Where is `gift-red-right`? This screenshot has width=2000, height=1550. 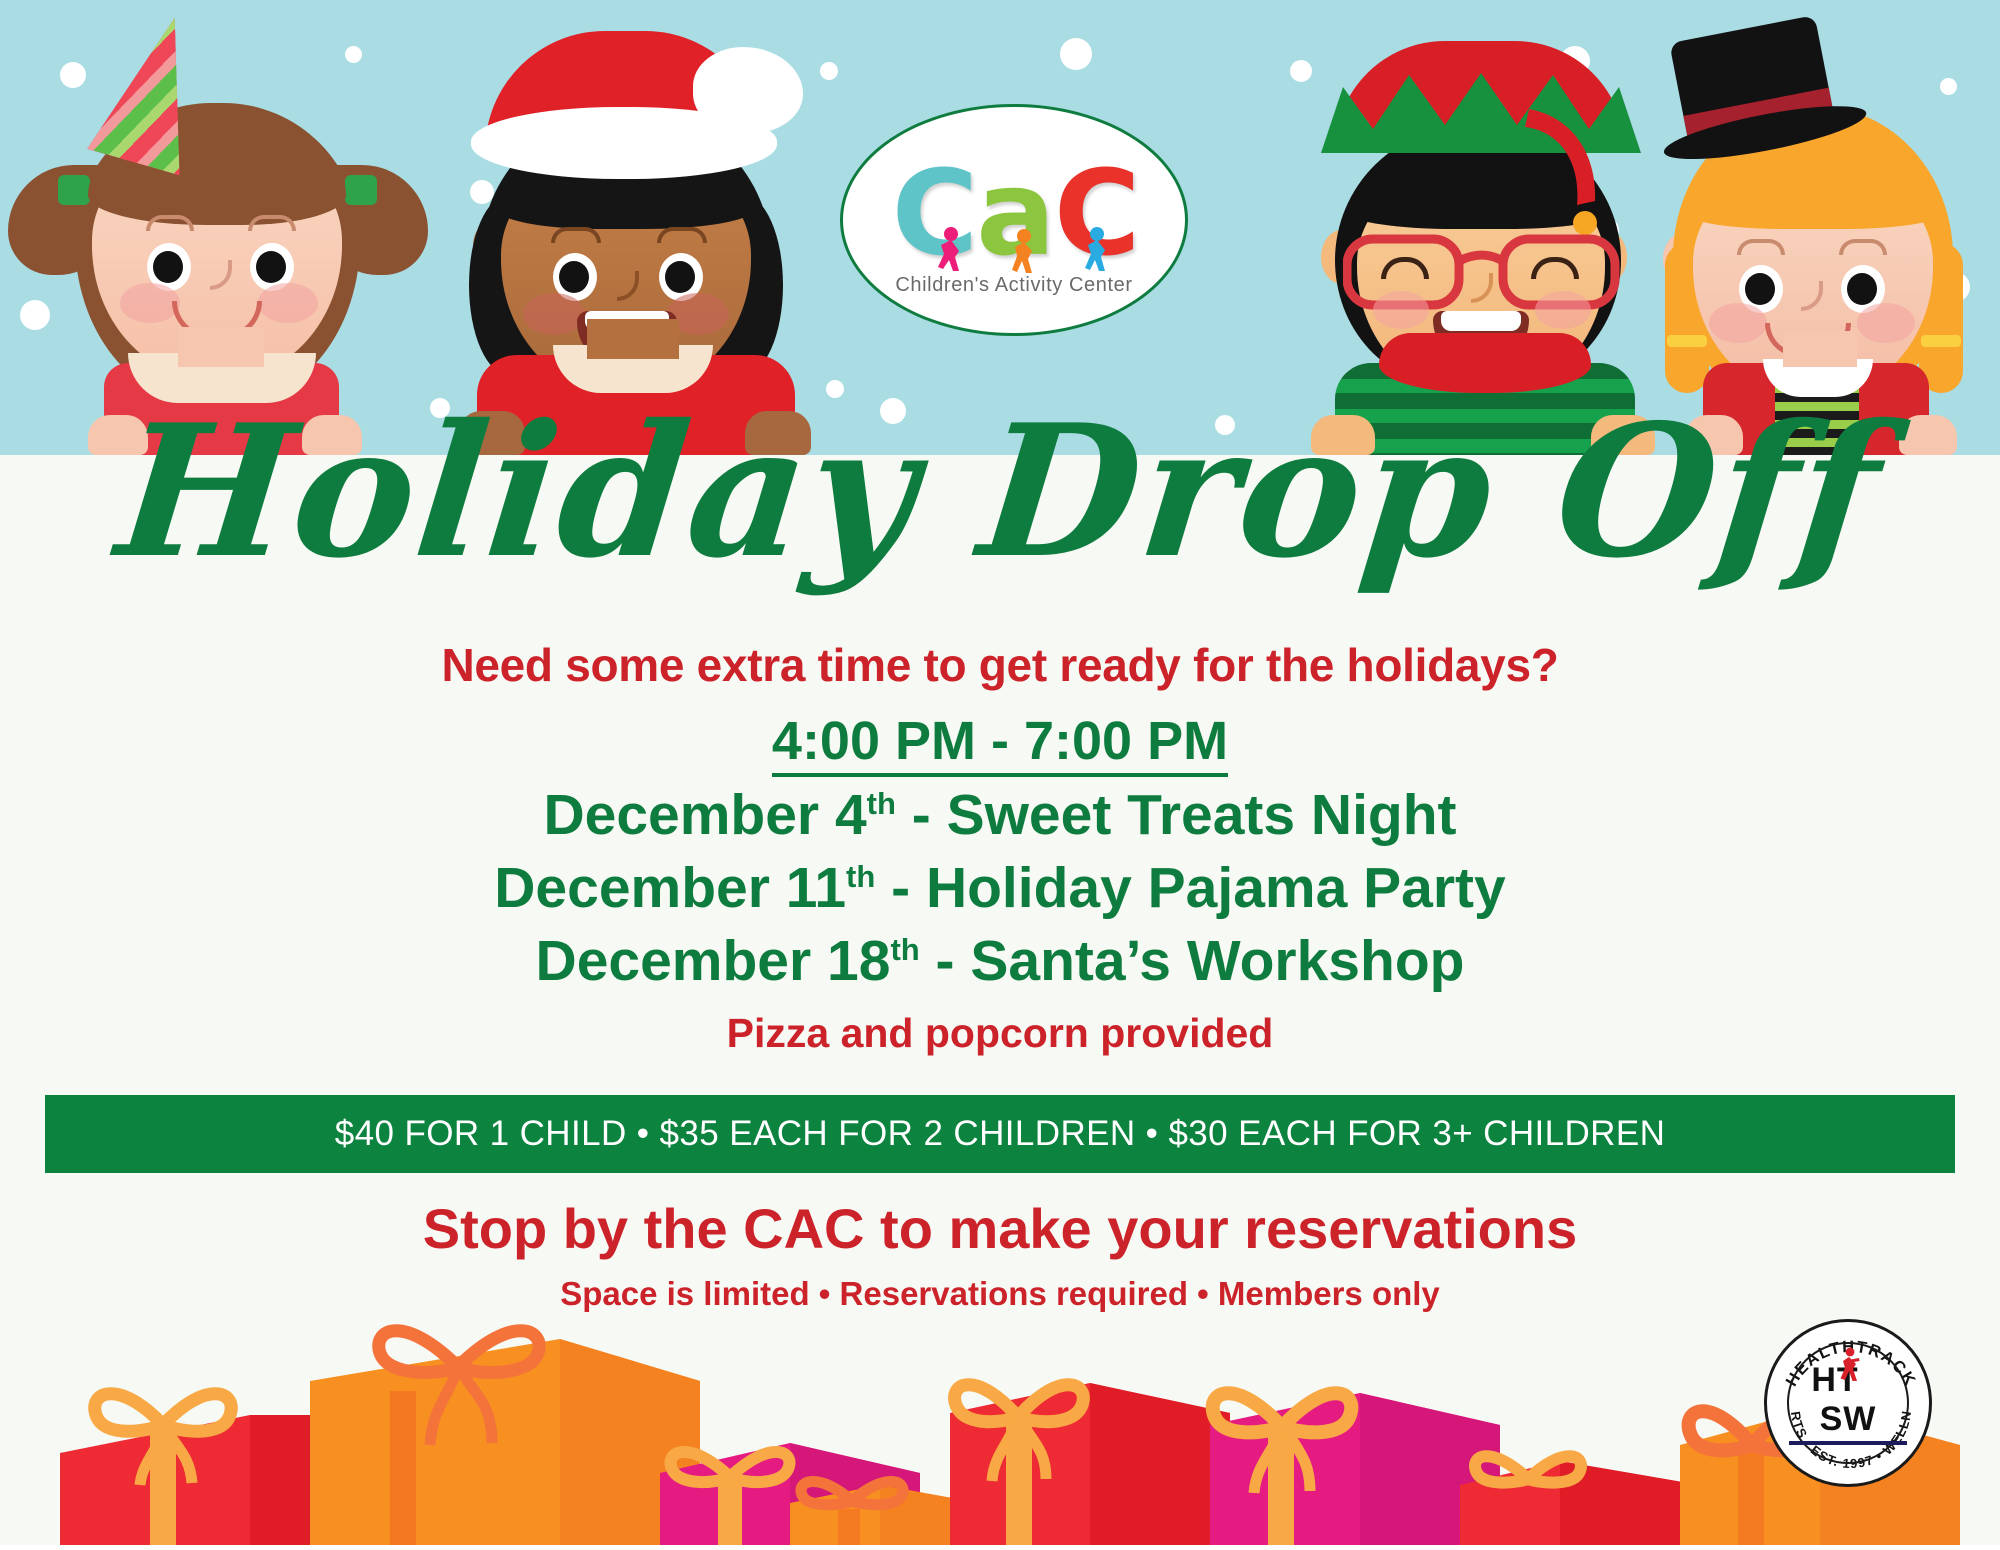 gift-red-right is located at coordinates (1580, 1497).